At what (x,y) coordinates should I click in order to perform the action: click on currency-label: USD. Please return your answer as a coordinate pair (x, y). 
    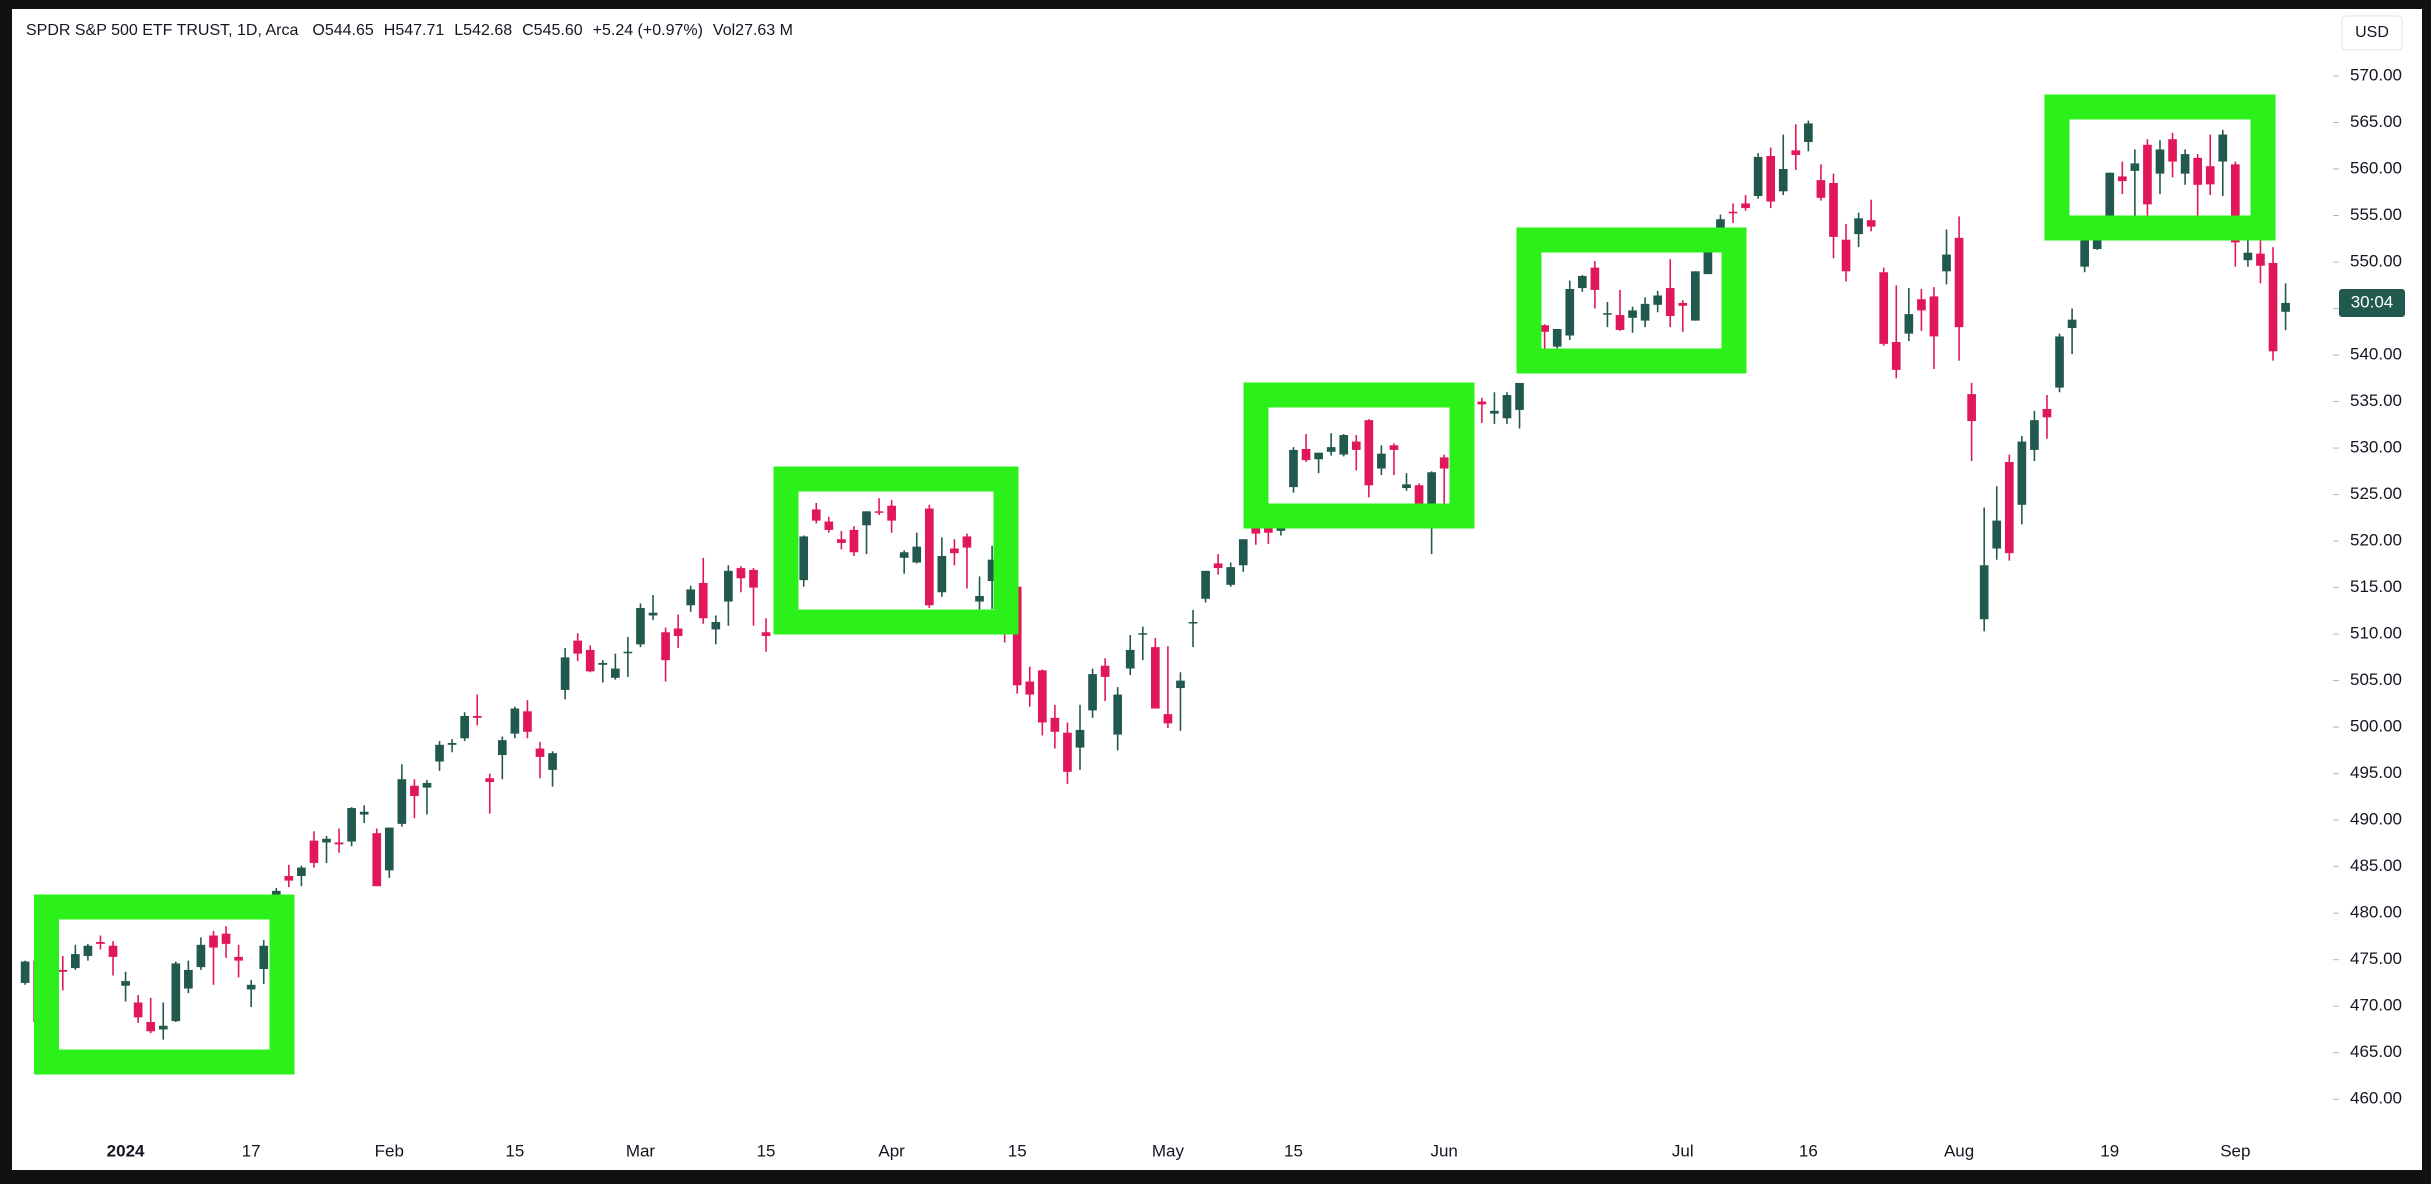
    Looking at the image, I should click on (2372, 32).